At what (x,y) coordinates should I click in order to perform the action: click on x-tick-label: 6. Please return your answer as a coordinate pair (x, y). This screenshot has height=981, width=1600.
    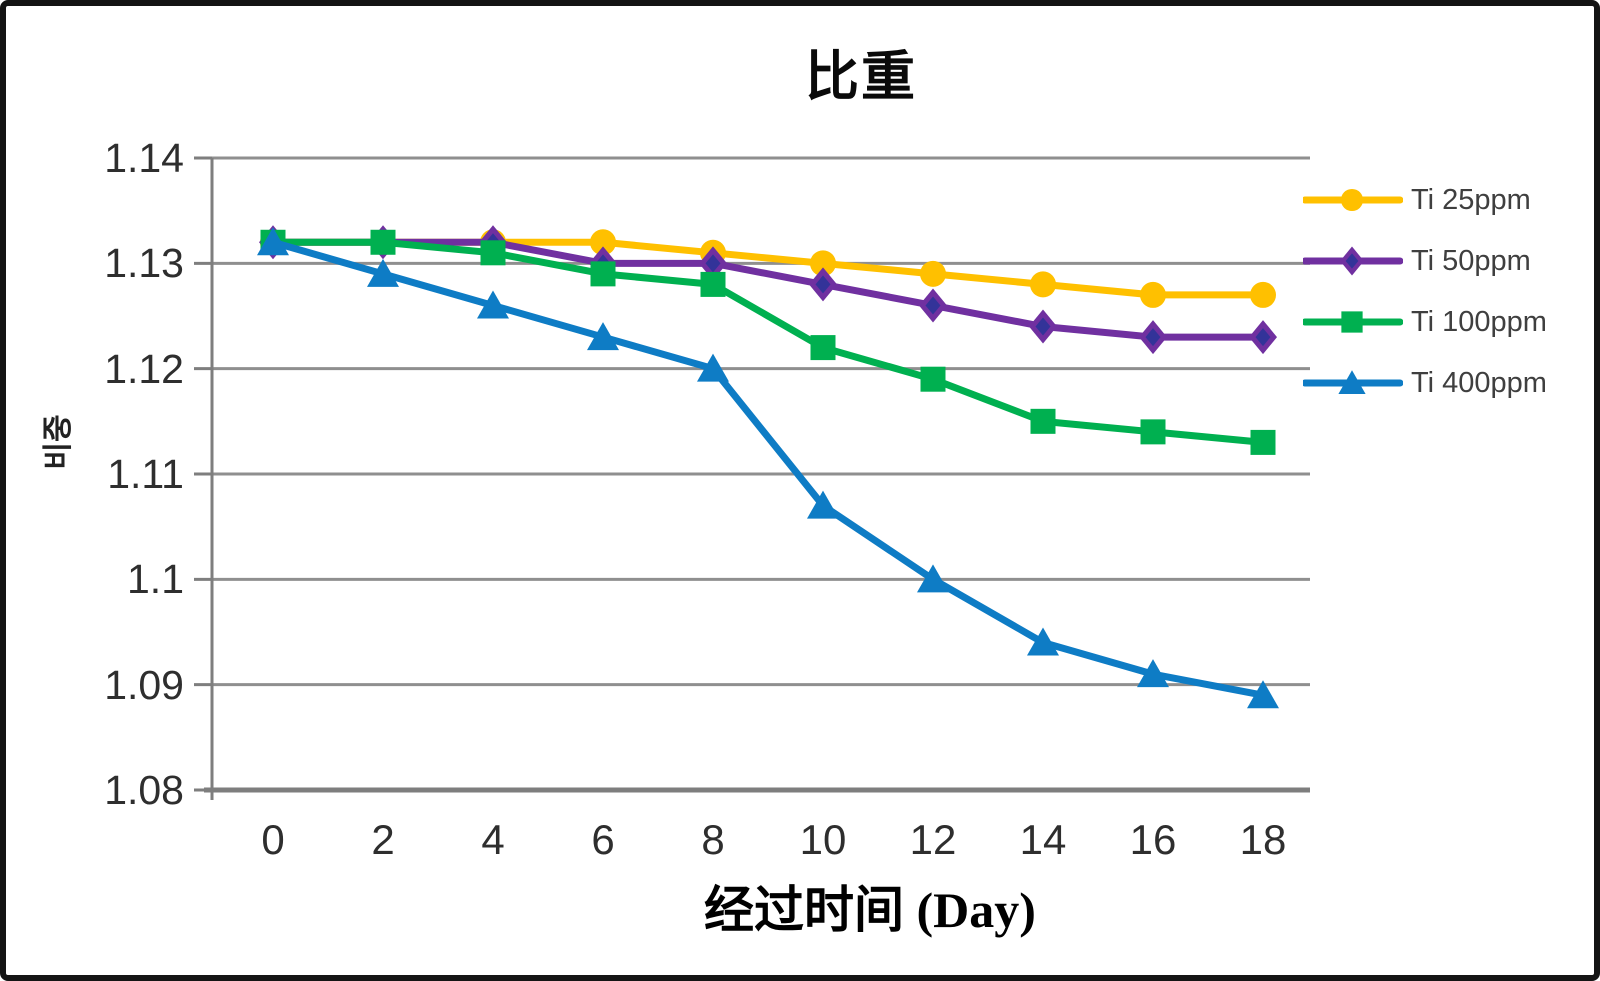
    Looking at the image, I should click on (603, 839).